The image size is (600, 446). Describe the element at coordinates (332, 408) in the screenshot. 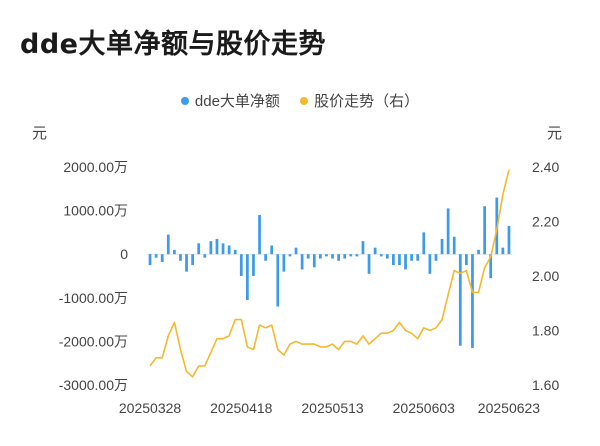

I see `x-axis-tick-label: 20250513` at that location.